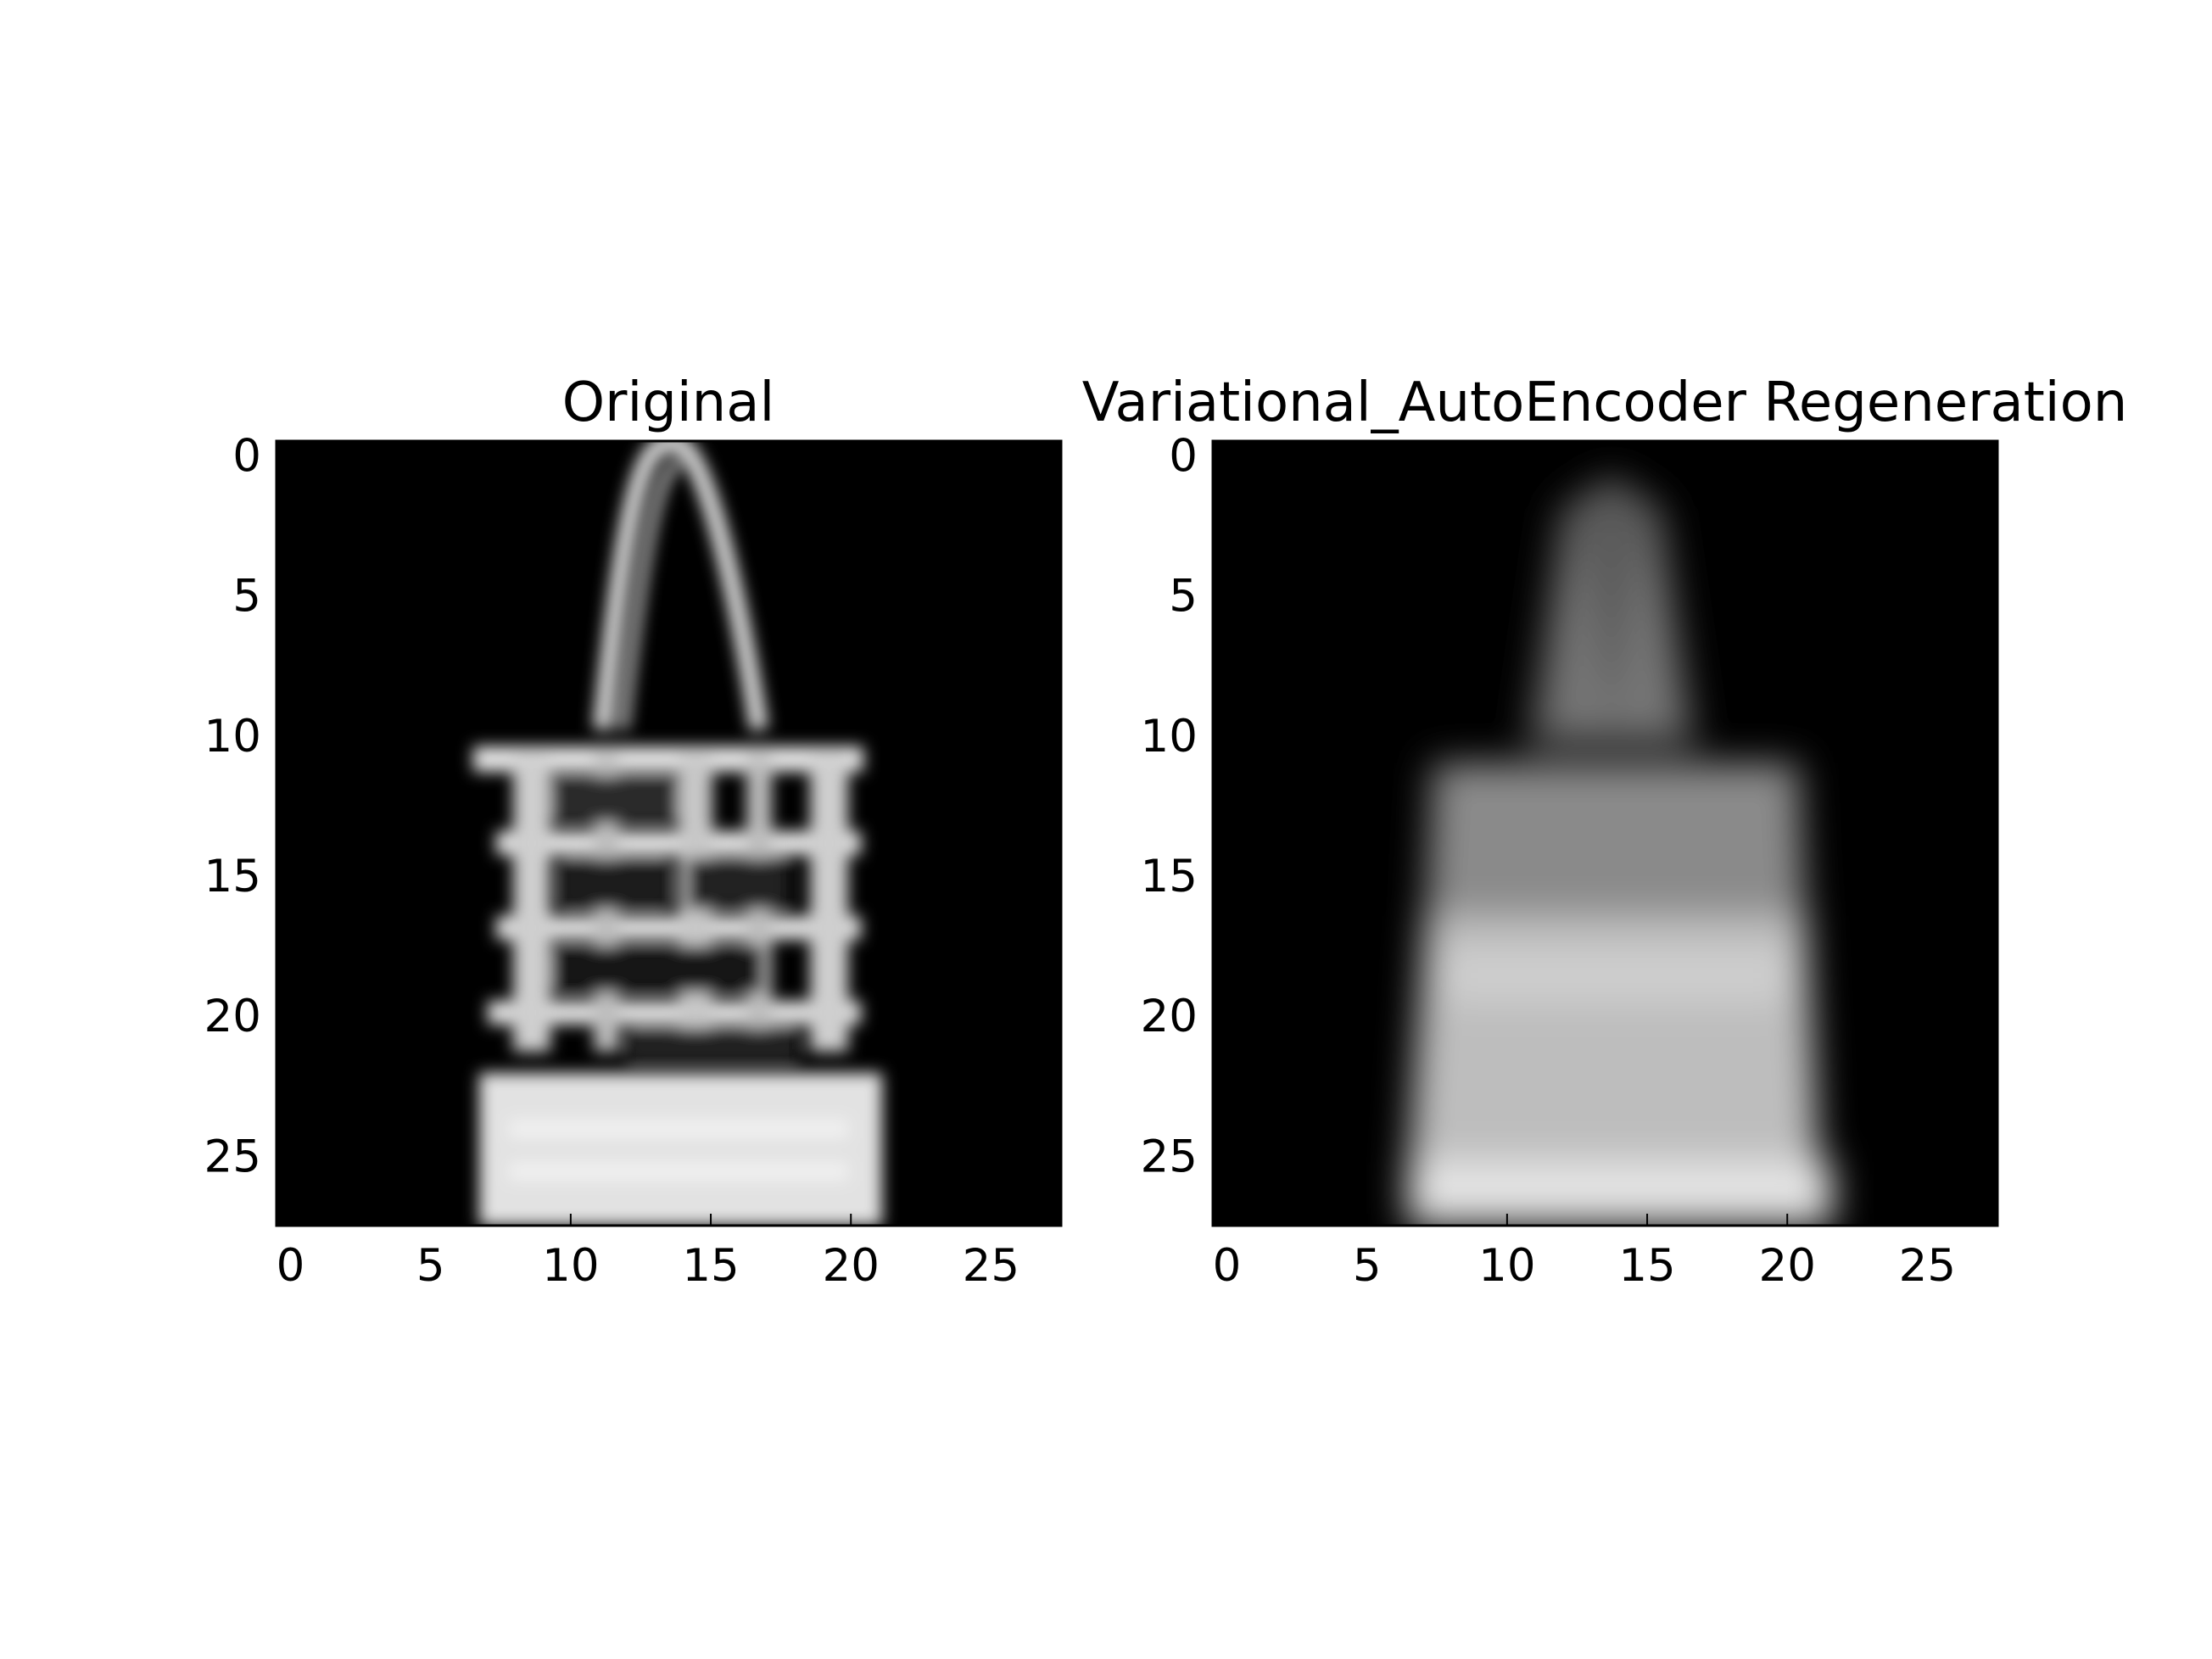 The image size is (2212, 1659). Describe the element at coordinates (232, 877) in the screenshot. I see `original-ytick-label: 15` at that location.